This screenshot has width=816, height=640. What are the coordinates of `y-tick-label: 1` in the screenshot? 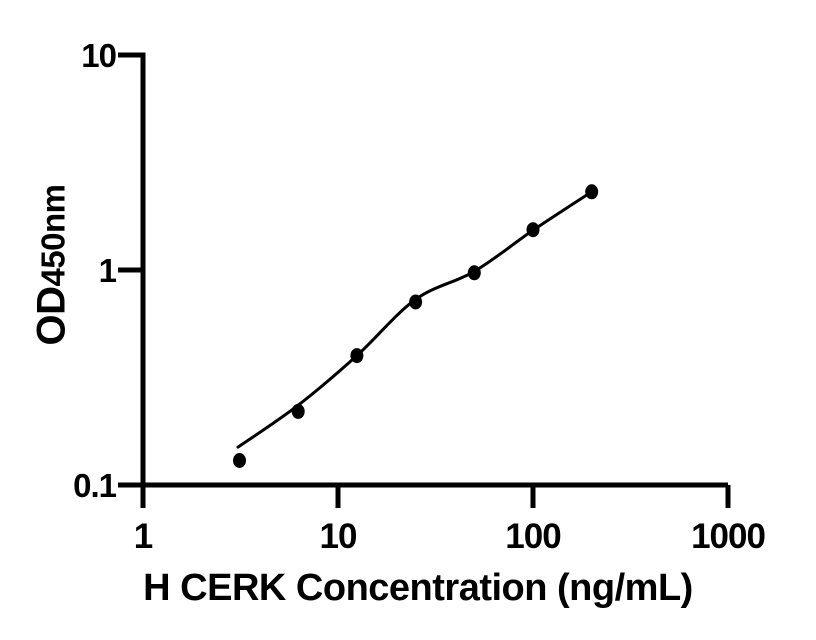 It's located at (108, 270).